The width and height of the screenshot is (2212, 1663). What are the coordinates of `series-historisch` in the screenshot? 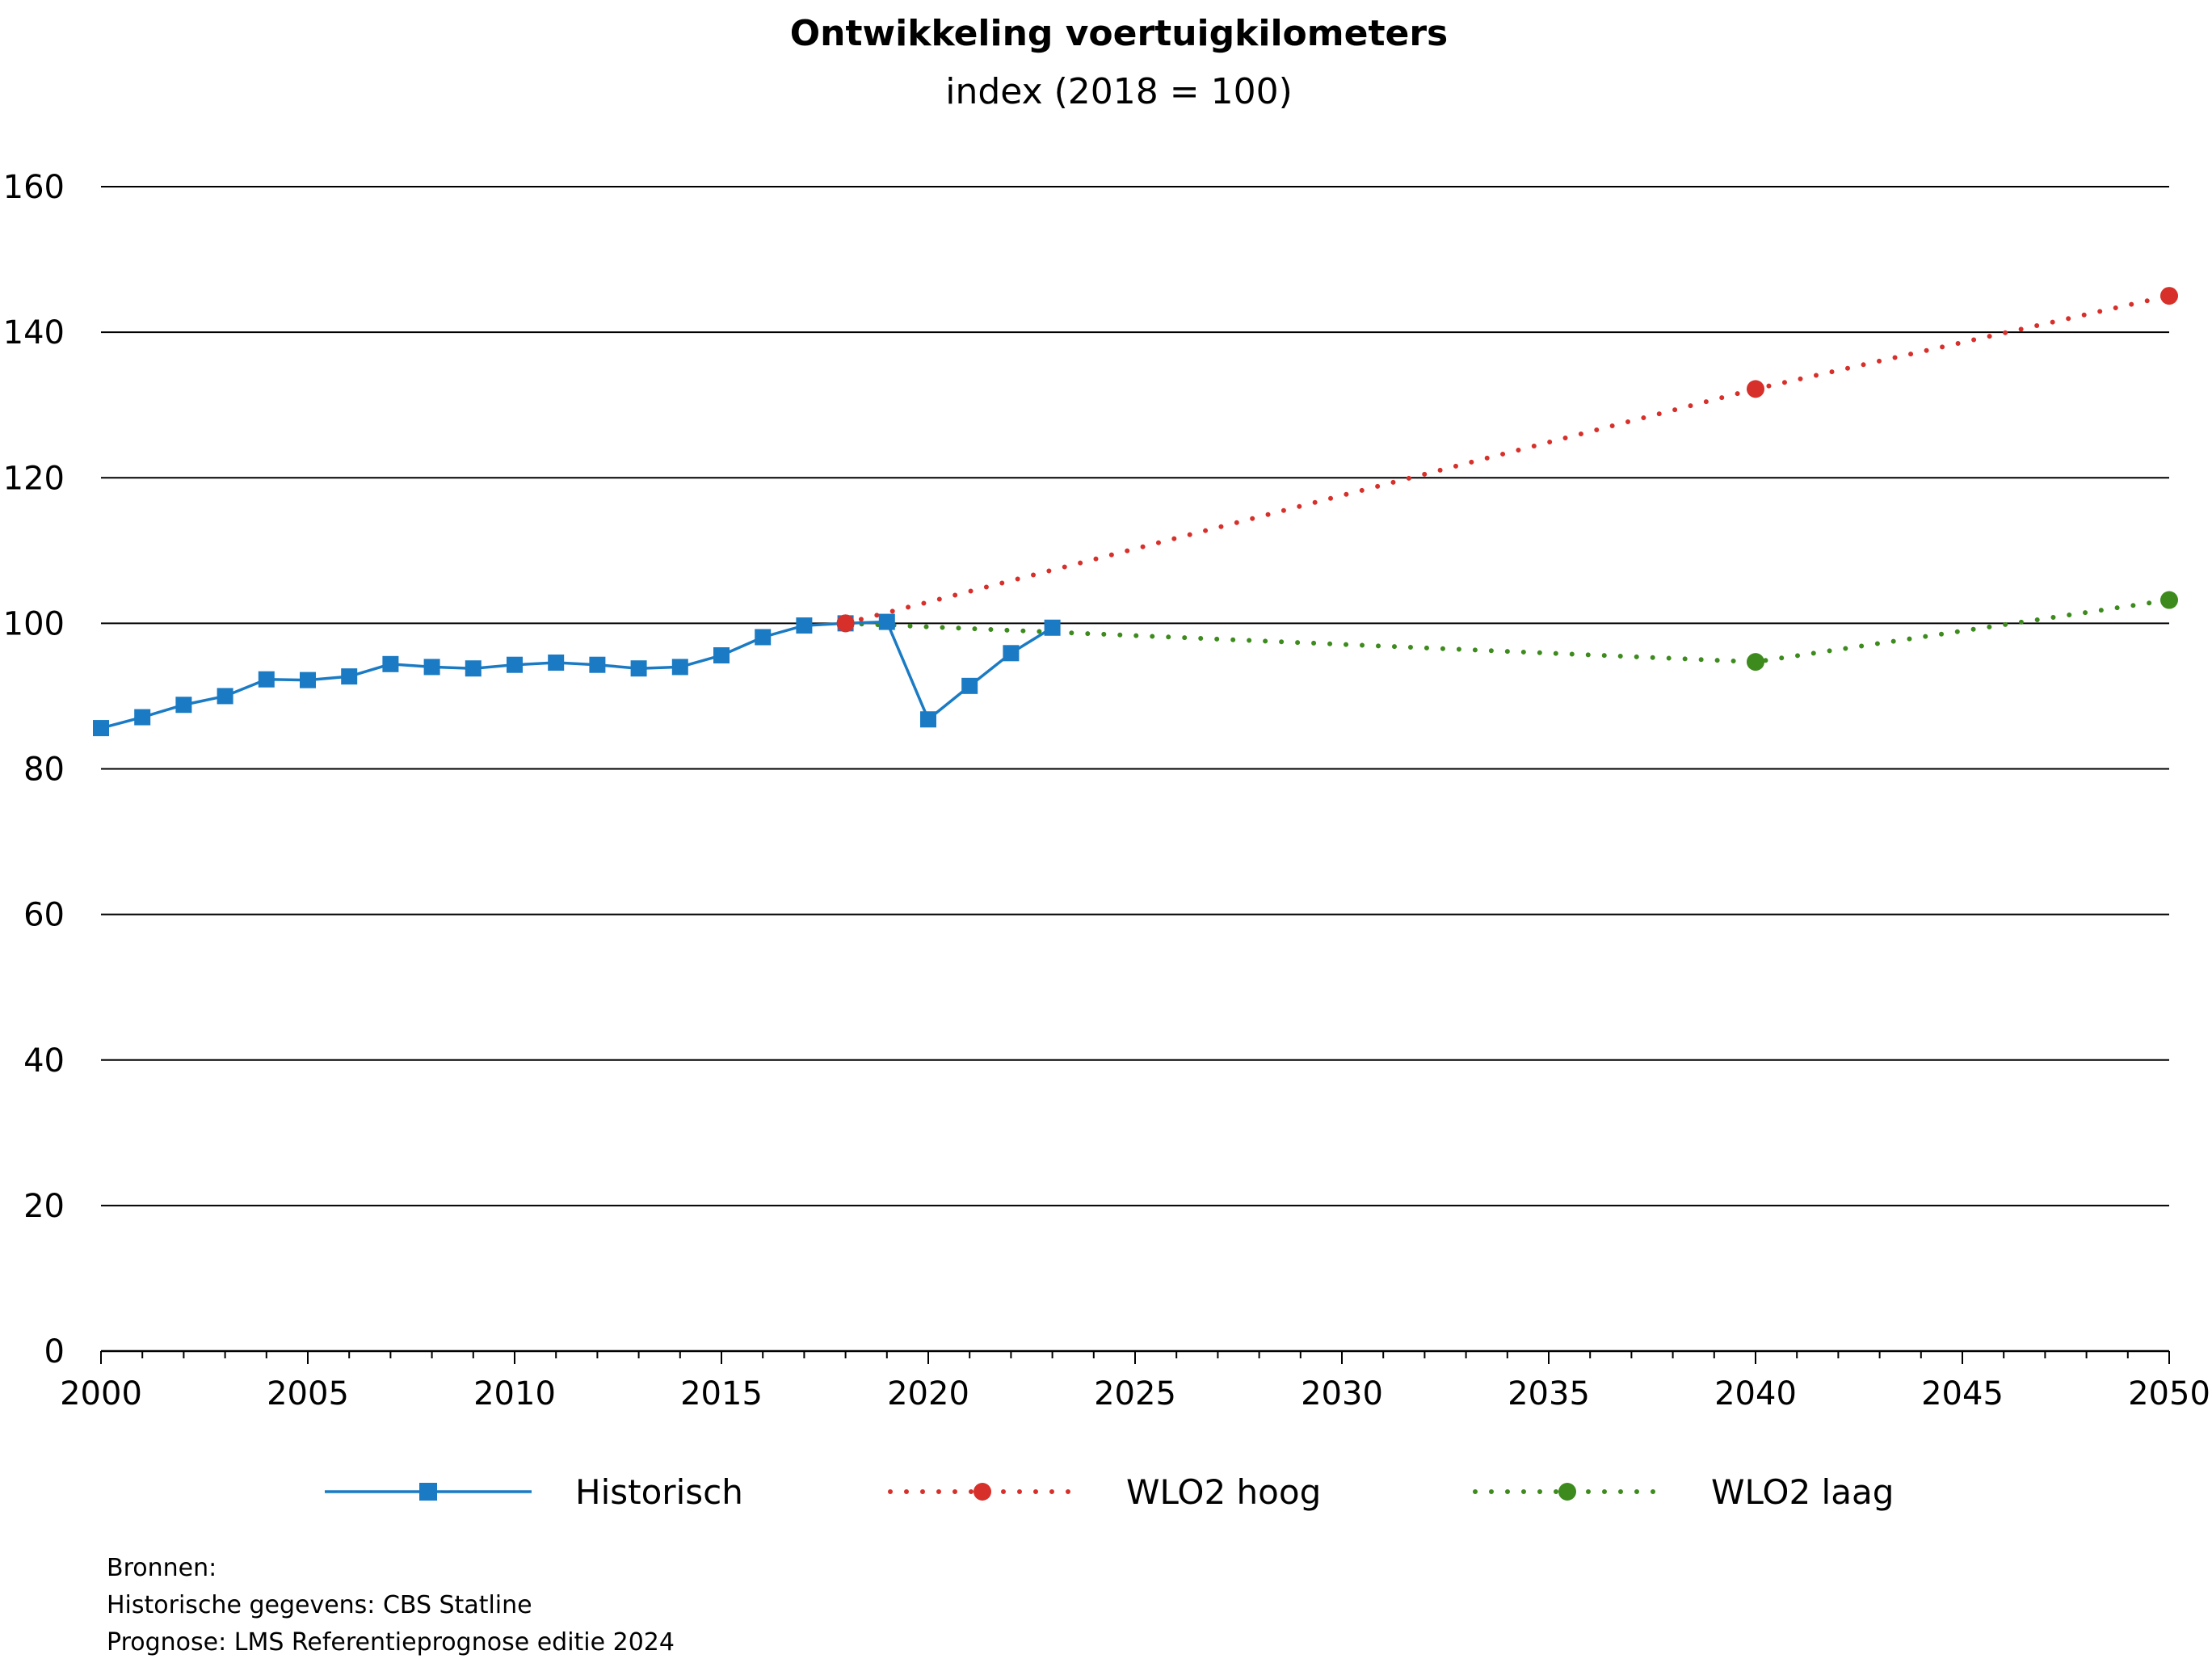 It's located at (577, 675).